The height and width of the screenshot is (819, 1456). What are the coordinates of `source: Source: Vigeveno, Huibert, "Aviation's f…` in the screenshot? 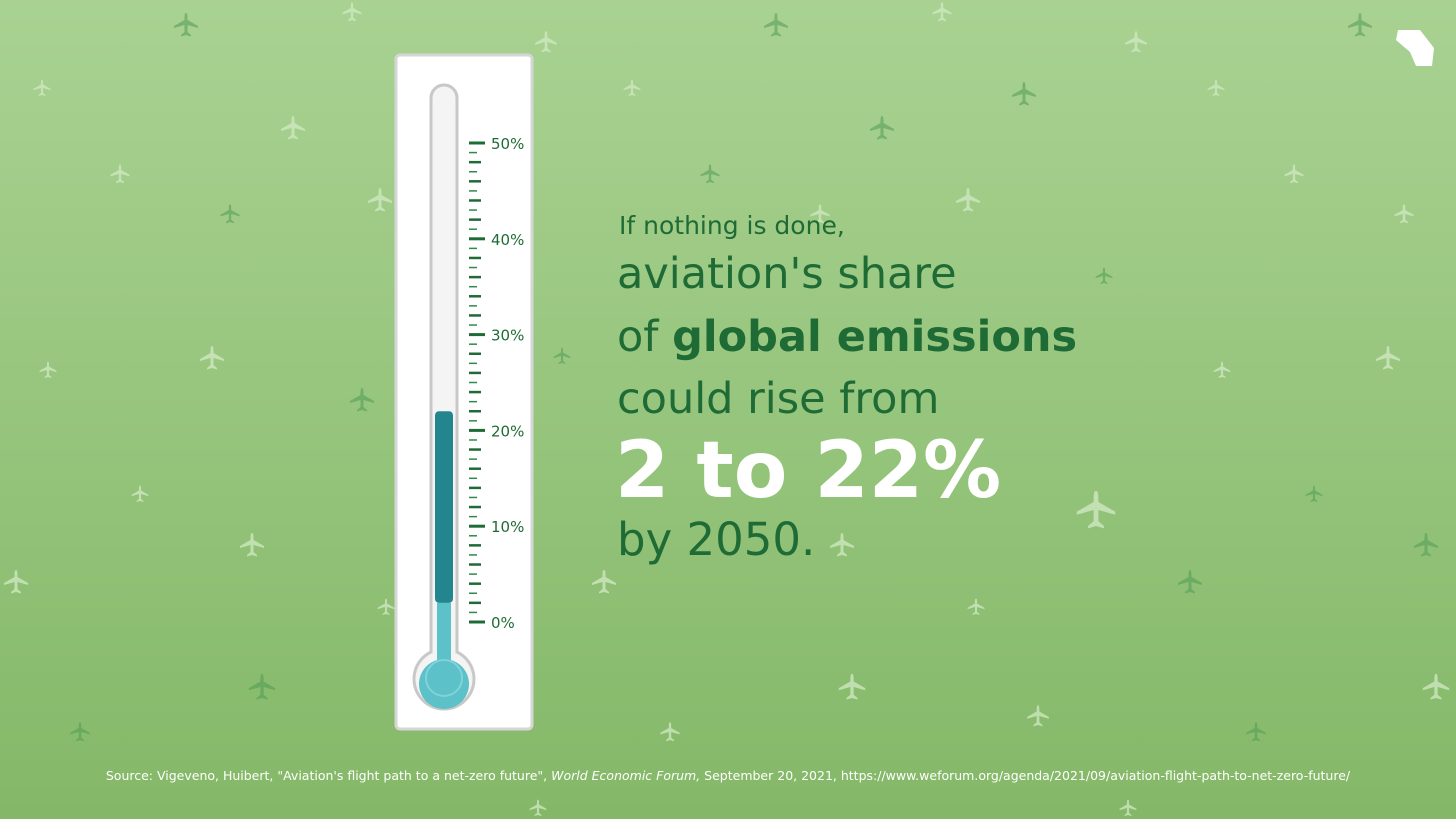 It's located at (728, 775).